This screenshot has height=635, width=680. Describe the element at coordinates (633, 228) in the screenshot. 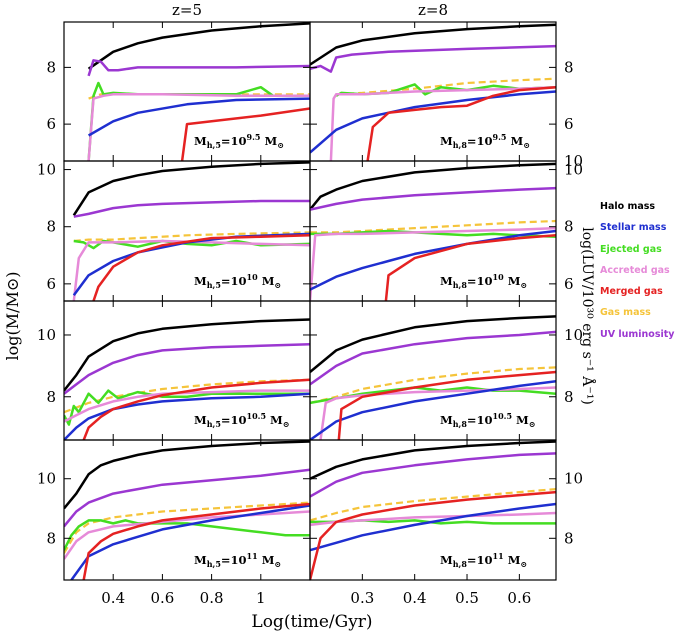

I see `legend-item-stellar: Stellar mass` at that location.